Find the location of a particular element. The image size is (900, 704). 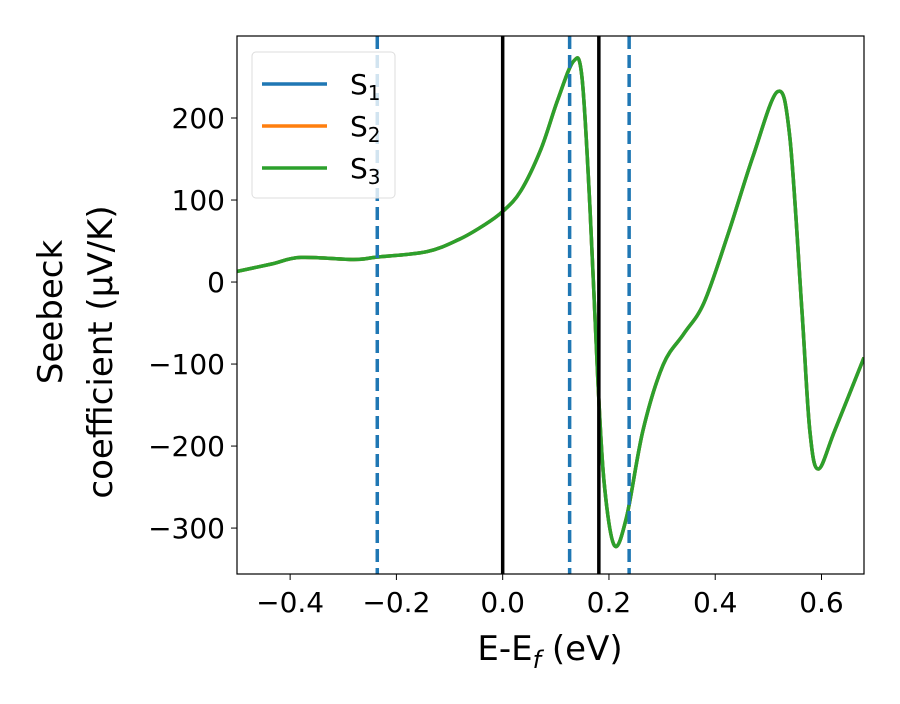

y-tick-label: −200 is located at coordinates (186, 446).